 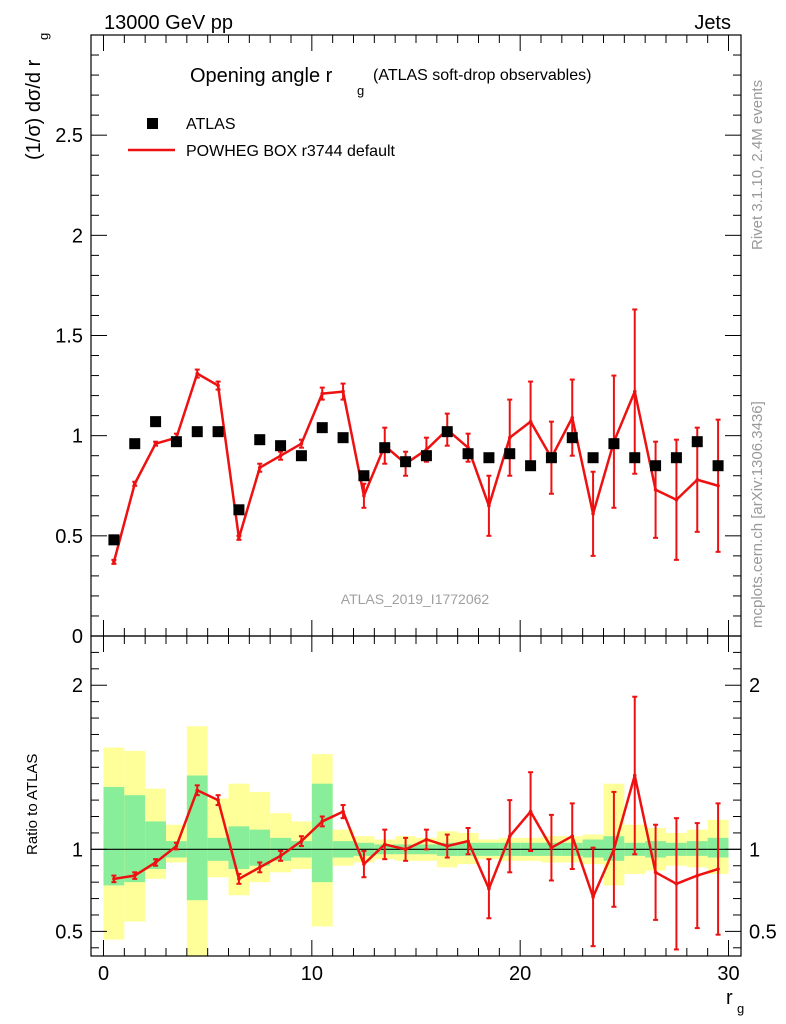 What do you see at coordinates (415, 599) in the screenshot?
I see `analysis-watermark: ATLAS_2019_I1772062` at bounding box center [415, 599].